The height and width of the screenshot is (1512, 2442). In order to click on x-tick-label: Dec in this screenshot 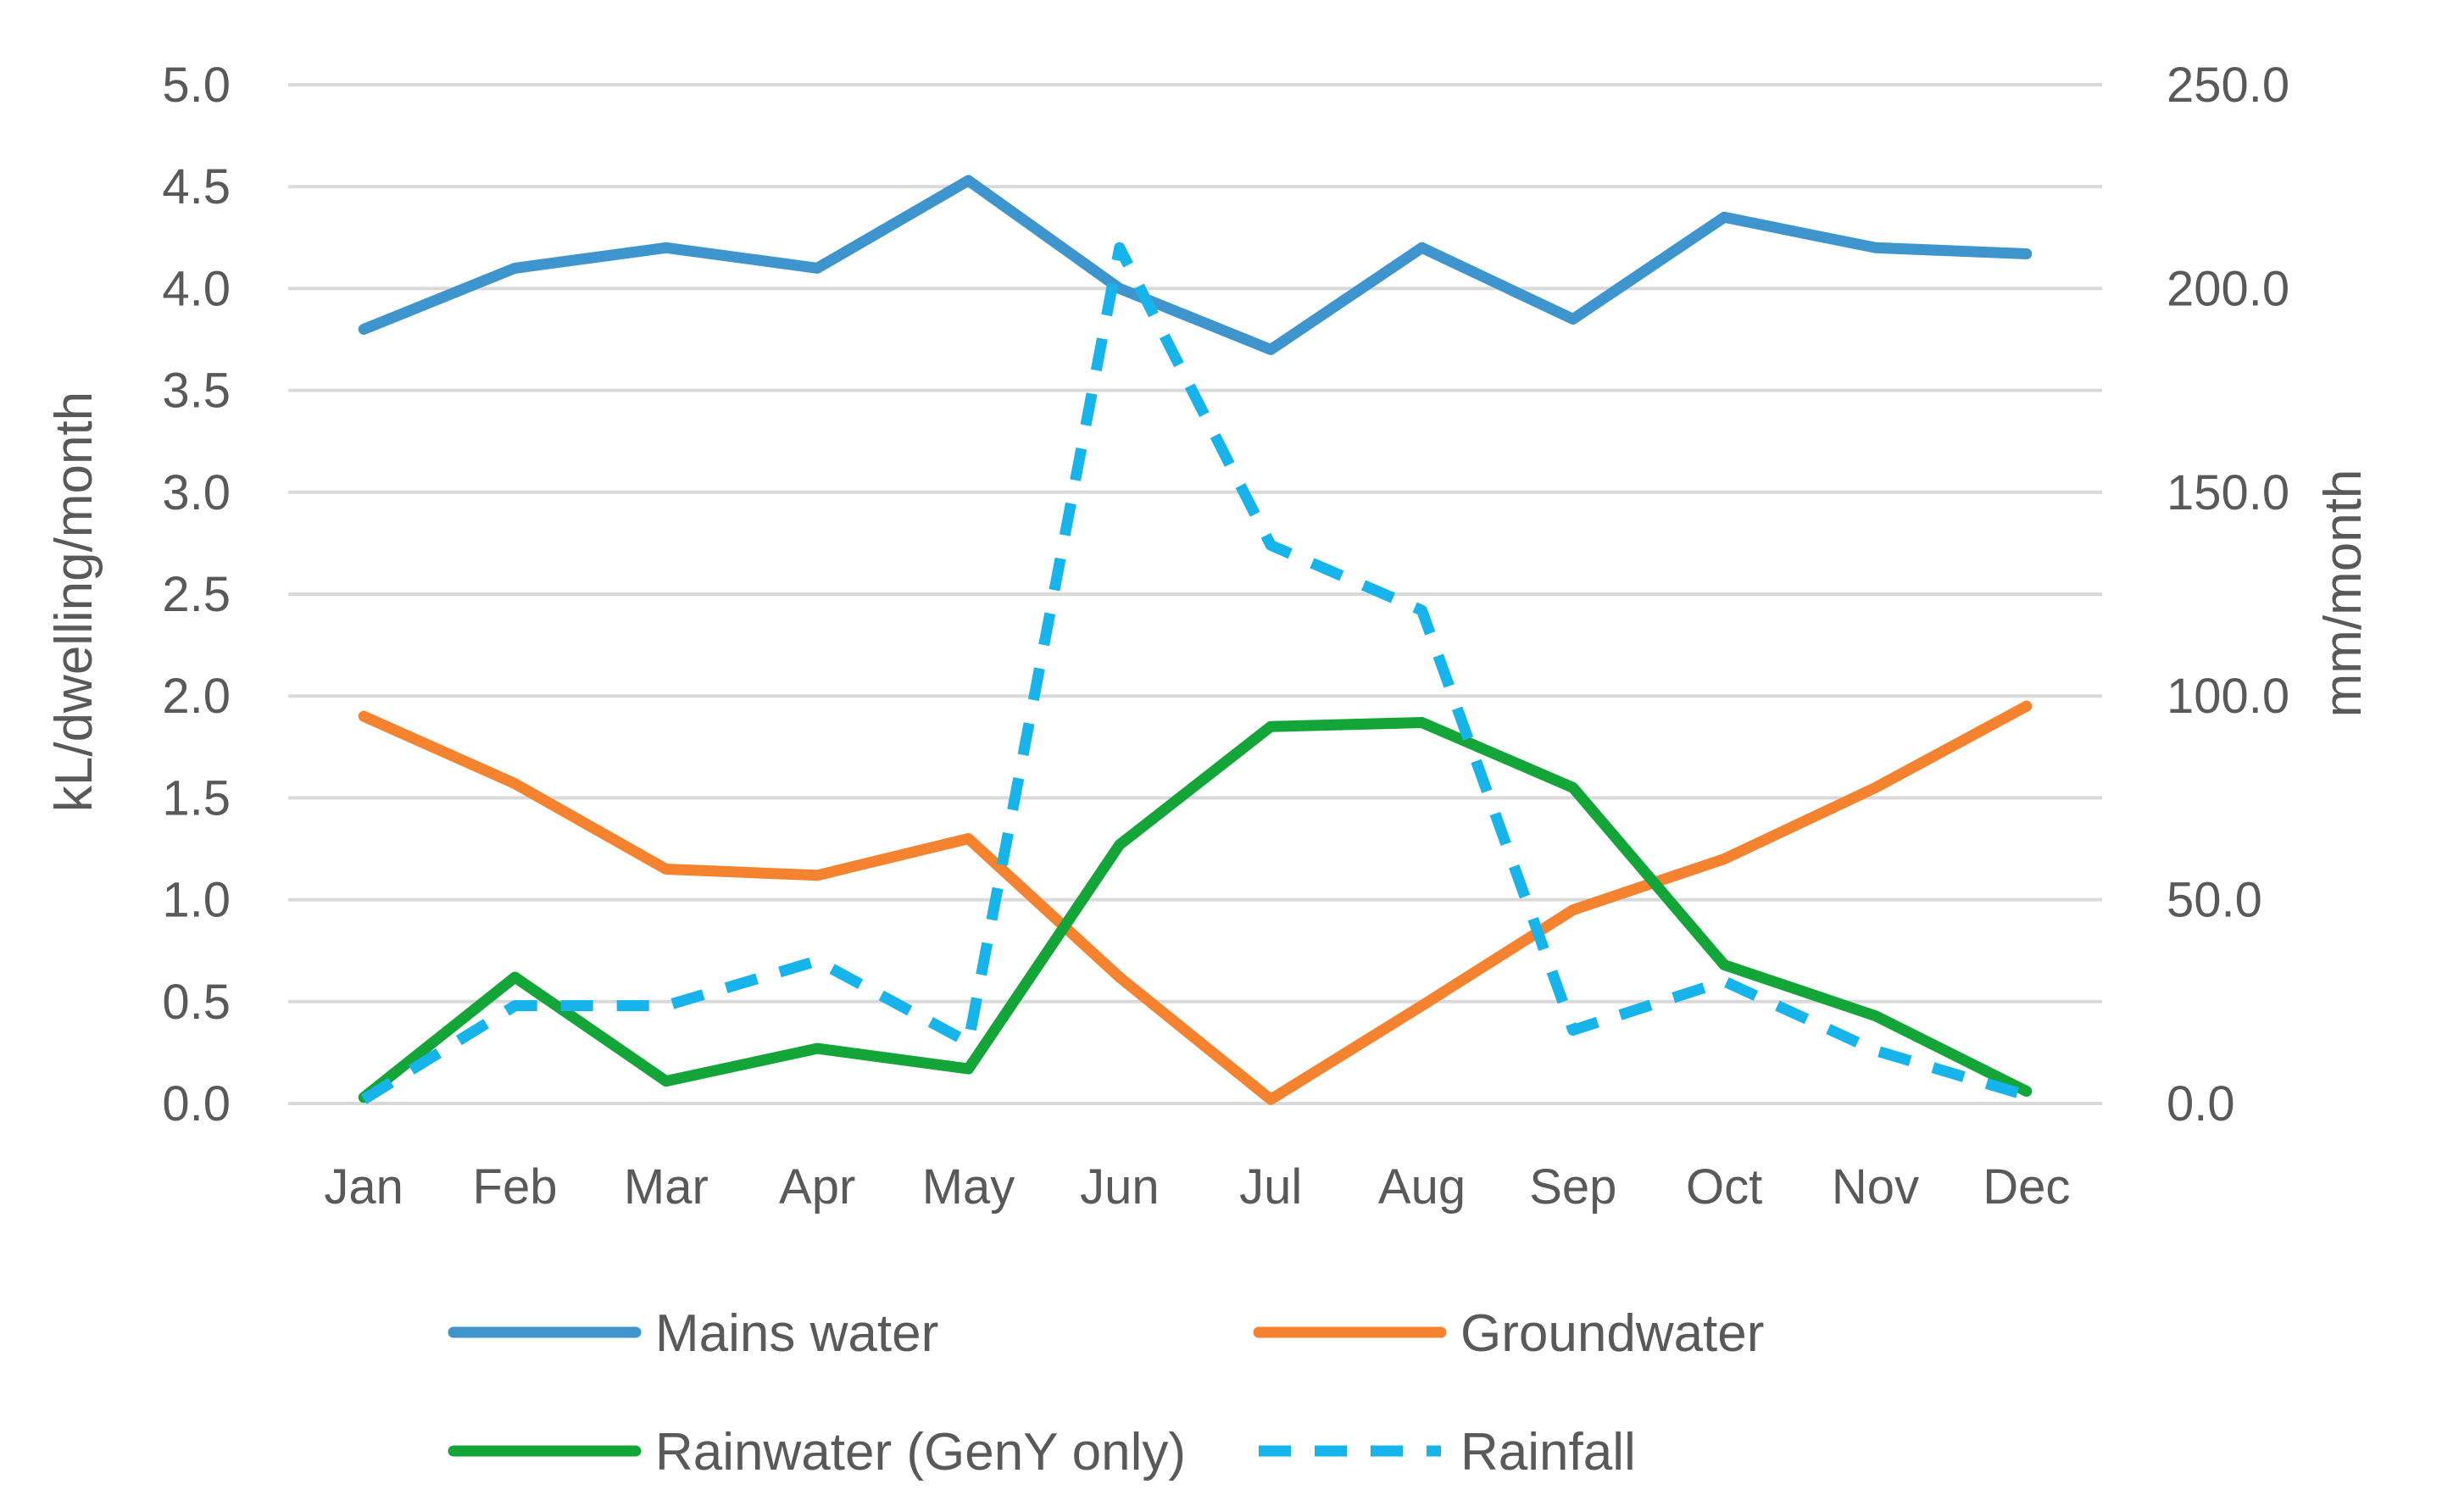, I will do `click(2026, 1187)`.